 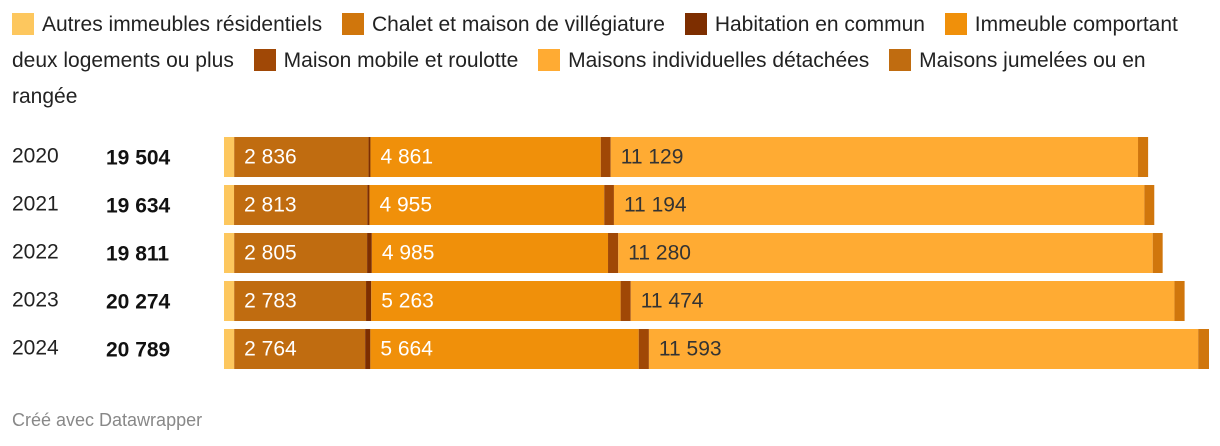 What do you see at coordinates (652, 157) in the screenshot?
I see `value-label: 11 129` at bounding box center [652, 157].